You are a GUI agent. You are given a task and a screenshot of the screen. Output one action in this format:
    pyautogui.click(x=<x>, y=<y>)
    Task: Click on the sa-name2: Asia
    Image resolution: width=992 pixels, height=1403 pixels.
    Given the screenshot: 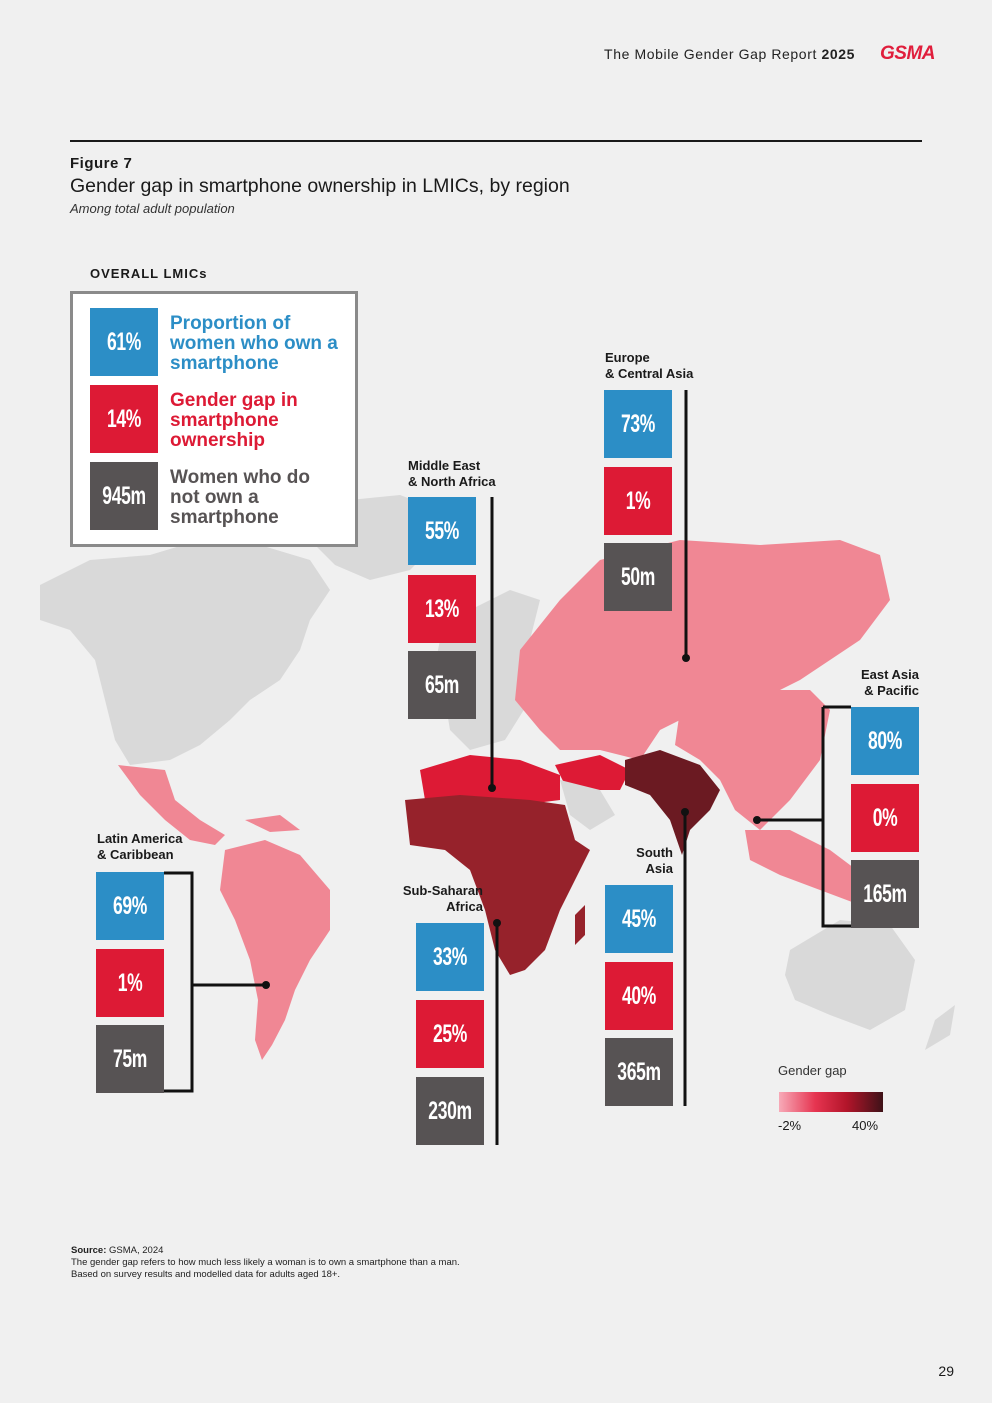 What is the action you would take?
    pyautogui.click(x=659, y=868)
    